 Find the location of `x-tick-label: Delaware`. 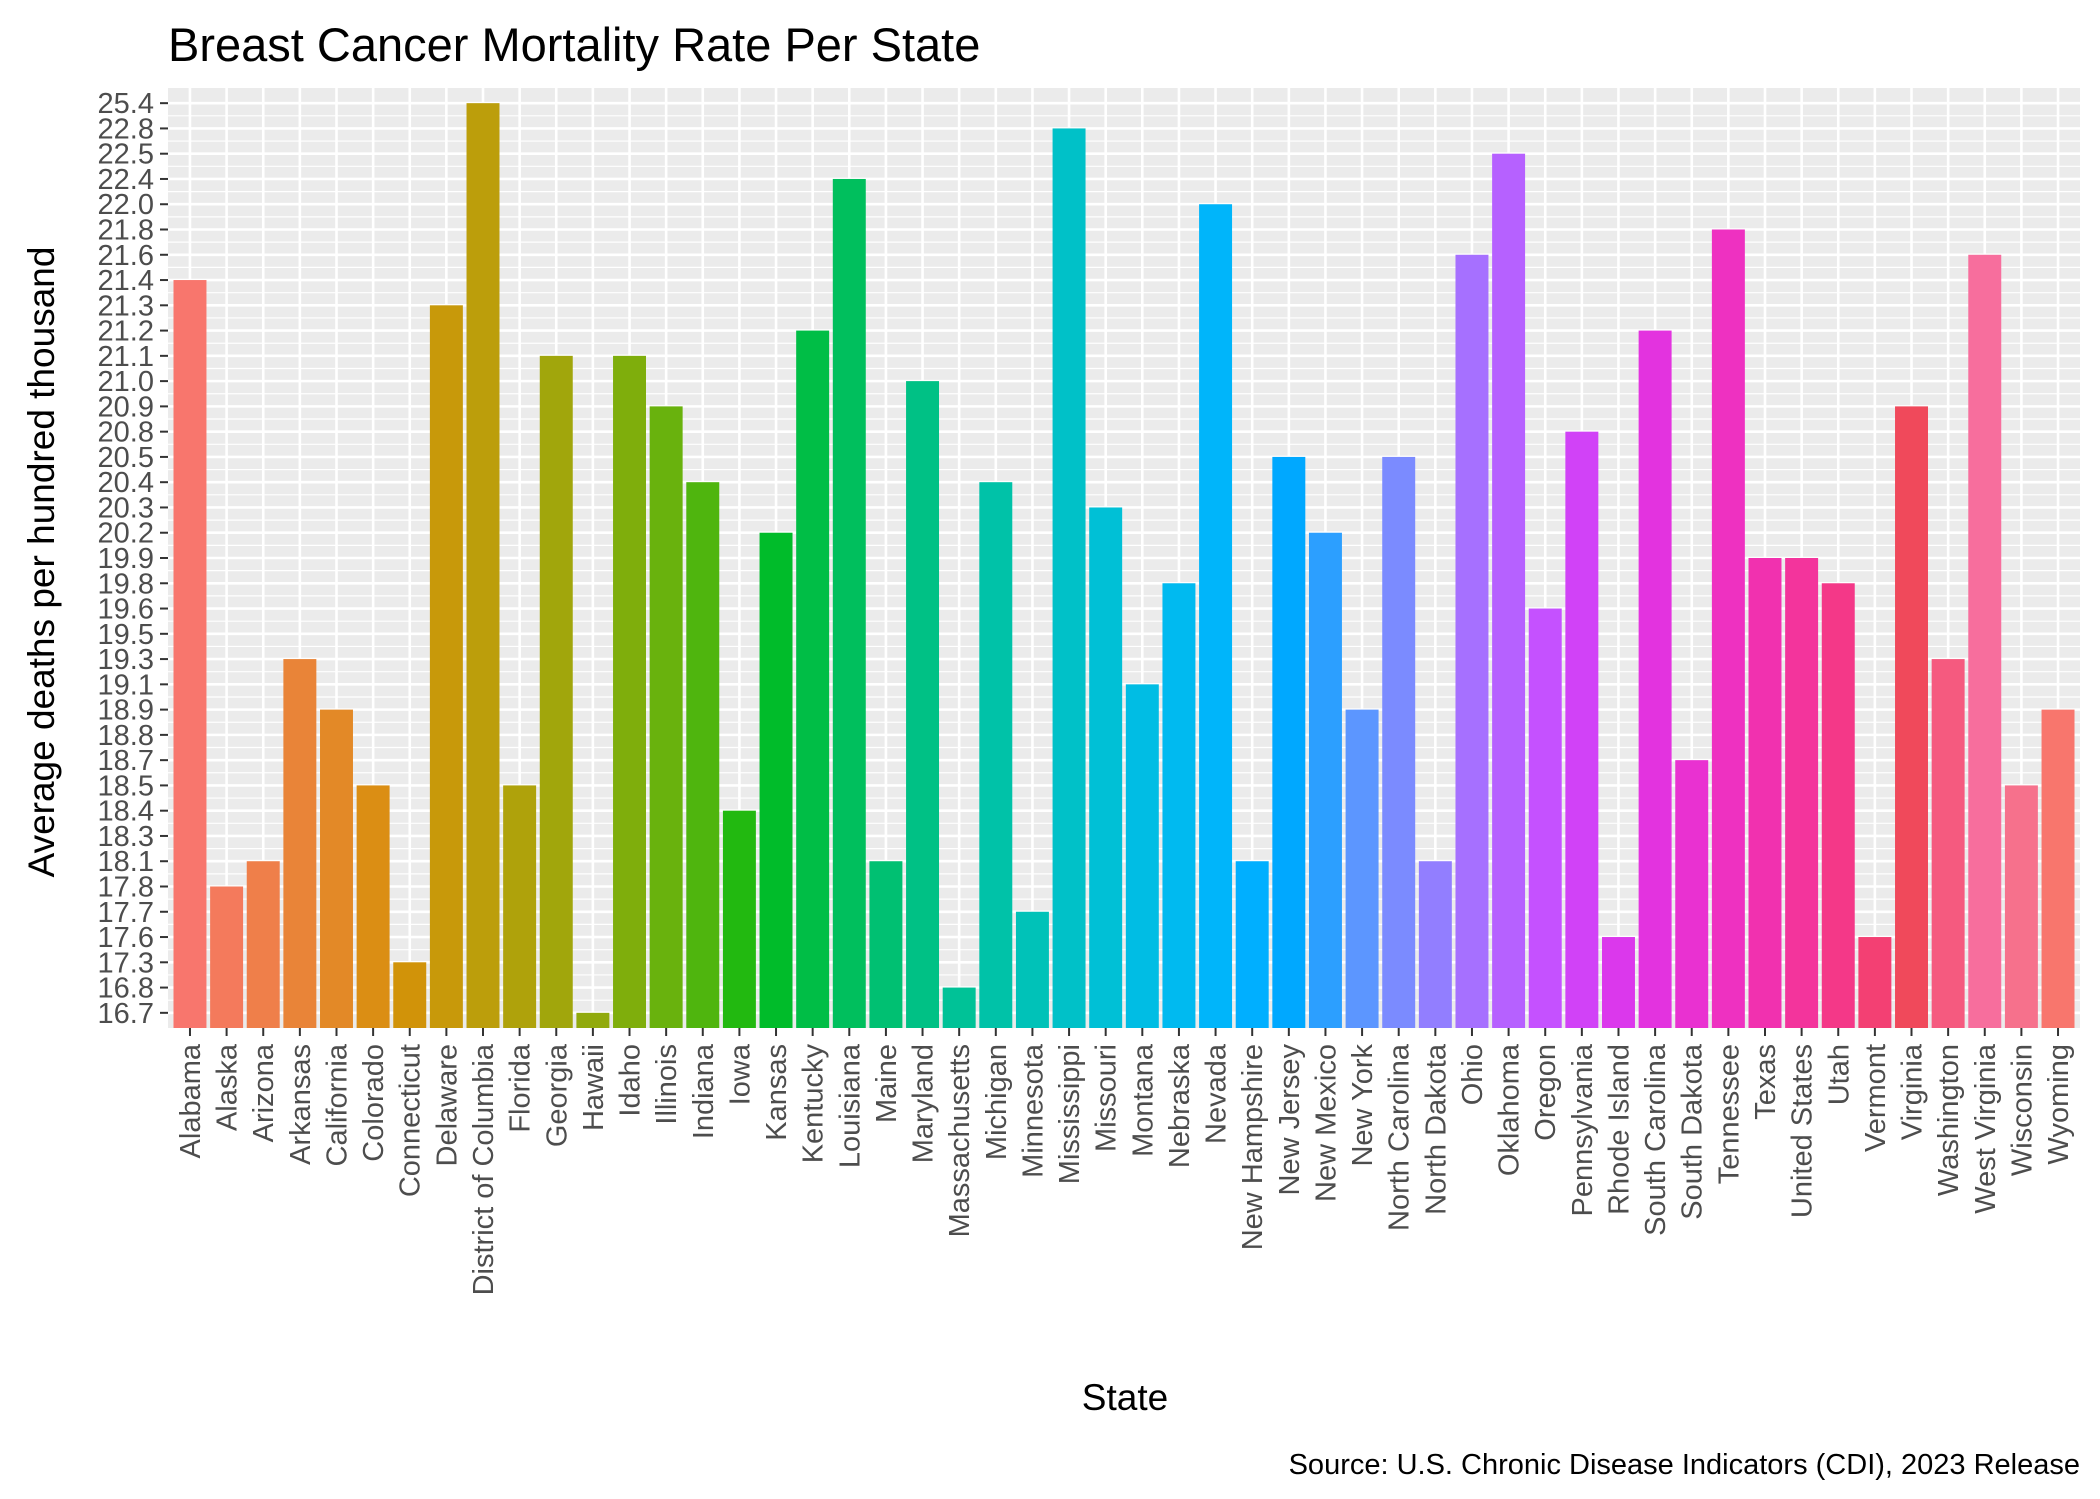

x-tick-label: Delaware is located at coordinates (447, 1105).